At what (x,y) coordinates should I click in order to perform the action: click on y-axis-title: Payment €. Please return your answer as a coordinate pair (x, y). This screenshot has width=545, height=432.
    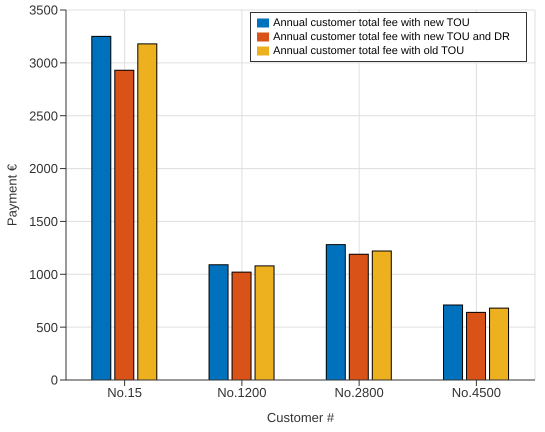
    Looking at the image, I should click on (12, 194).